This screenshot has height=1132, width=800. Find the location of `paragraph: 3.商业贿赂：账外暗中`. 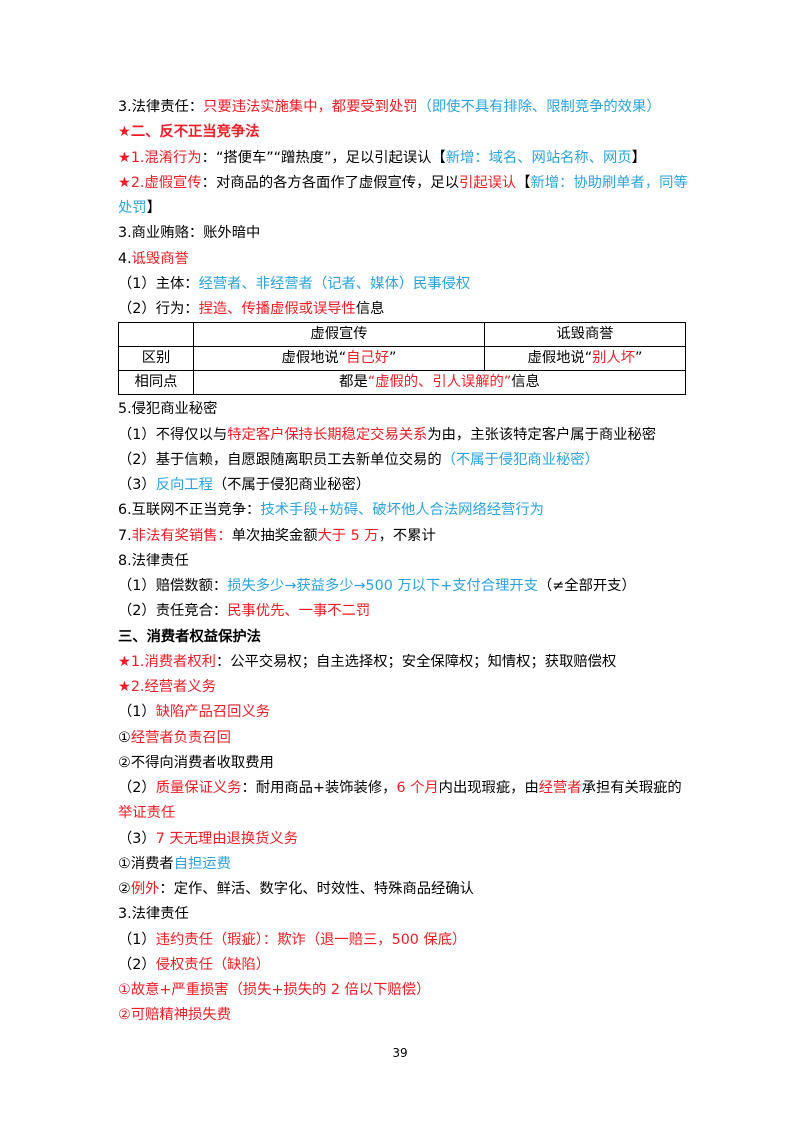

paragraph: 3.商业贿赂：账外暗中 is located at coordinates (403, 233).